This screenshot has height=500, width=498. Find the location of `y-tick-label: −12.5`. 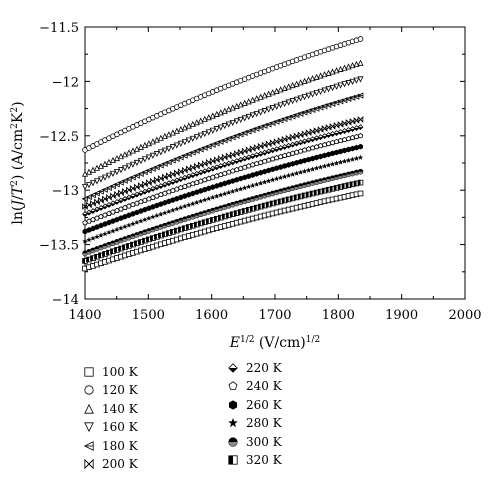

y-tick-label: −12.5 is located at coordinates (59, 137).